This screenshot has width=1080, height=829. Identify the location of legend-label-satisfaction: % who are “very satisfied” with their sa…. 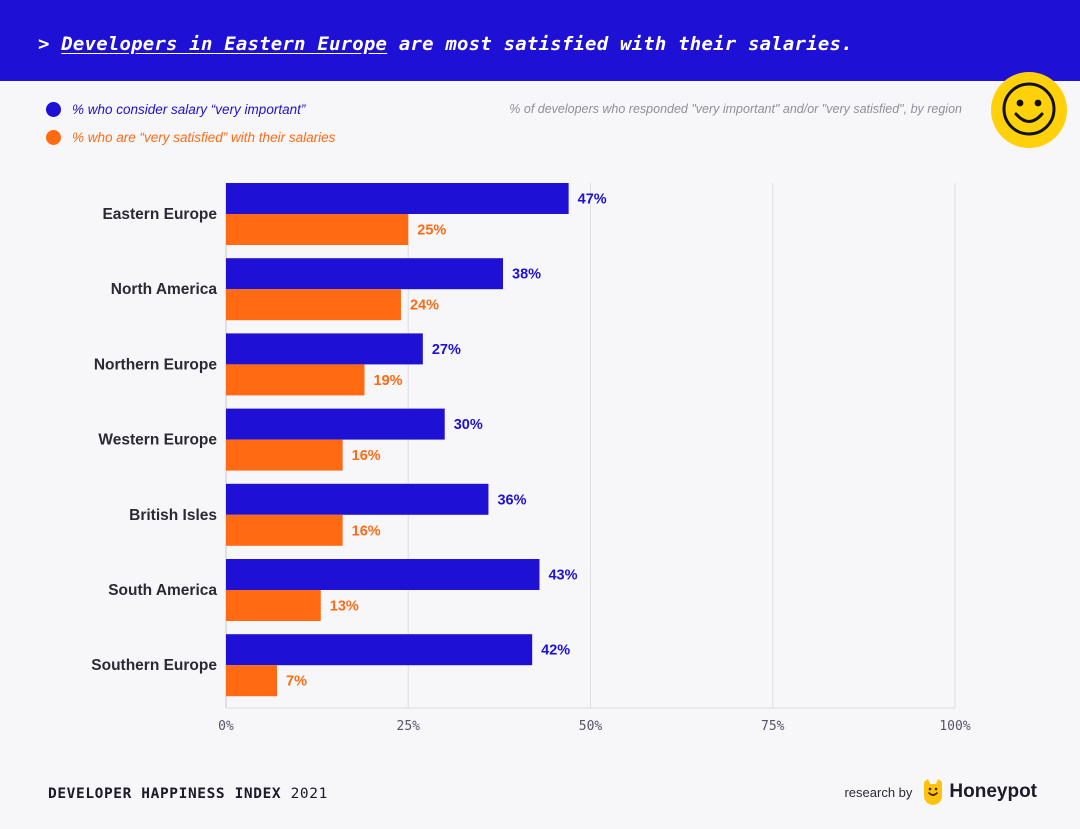
(204, 137).